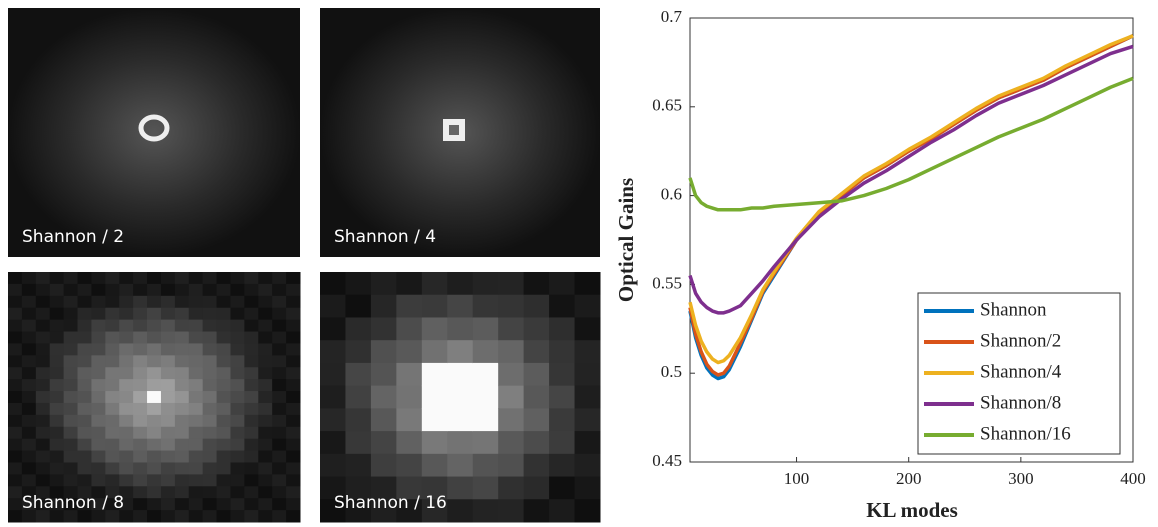 Image resolution: width=1158 pixels, height=527 pixels. I want to click on y-tick-label: 0.65, so click(667, 105).